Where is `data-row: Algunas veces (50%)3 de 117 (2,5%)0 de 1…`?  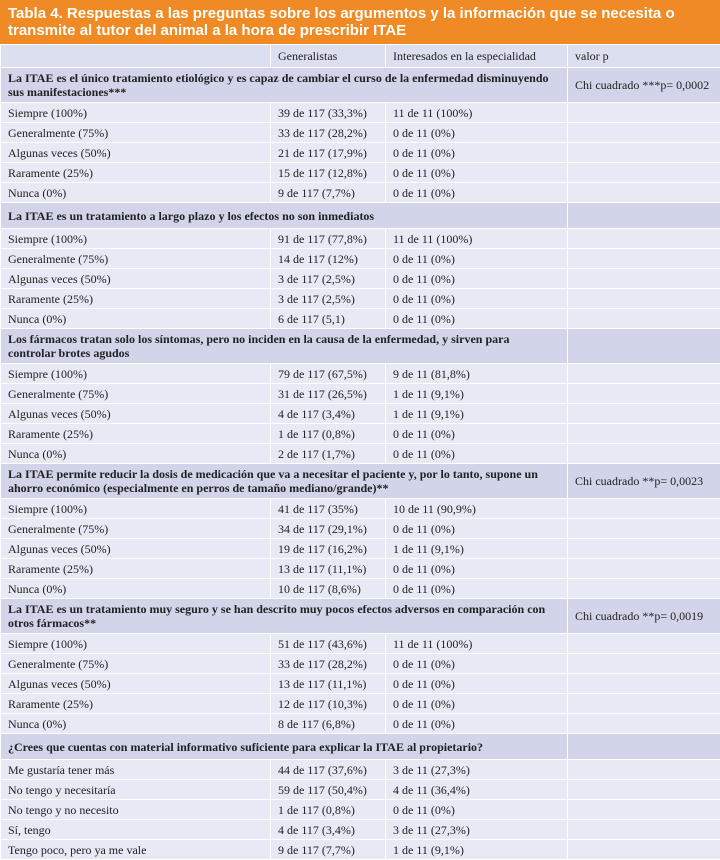 data-row: Algunas veces (50%)3 de 117 (2,5%)0 de 1… is located at coordinates (360, 279).